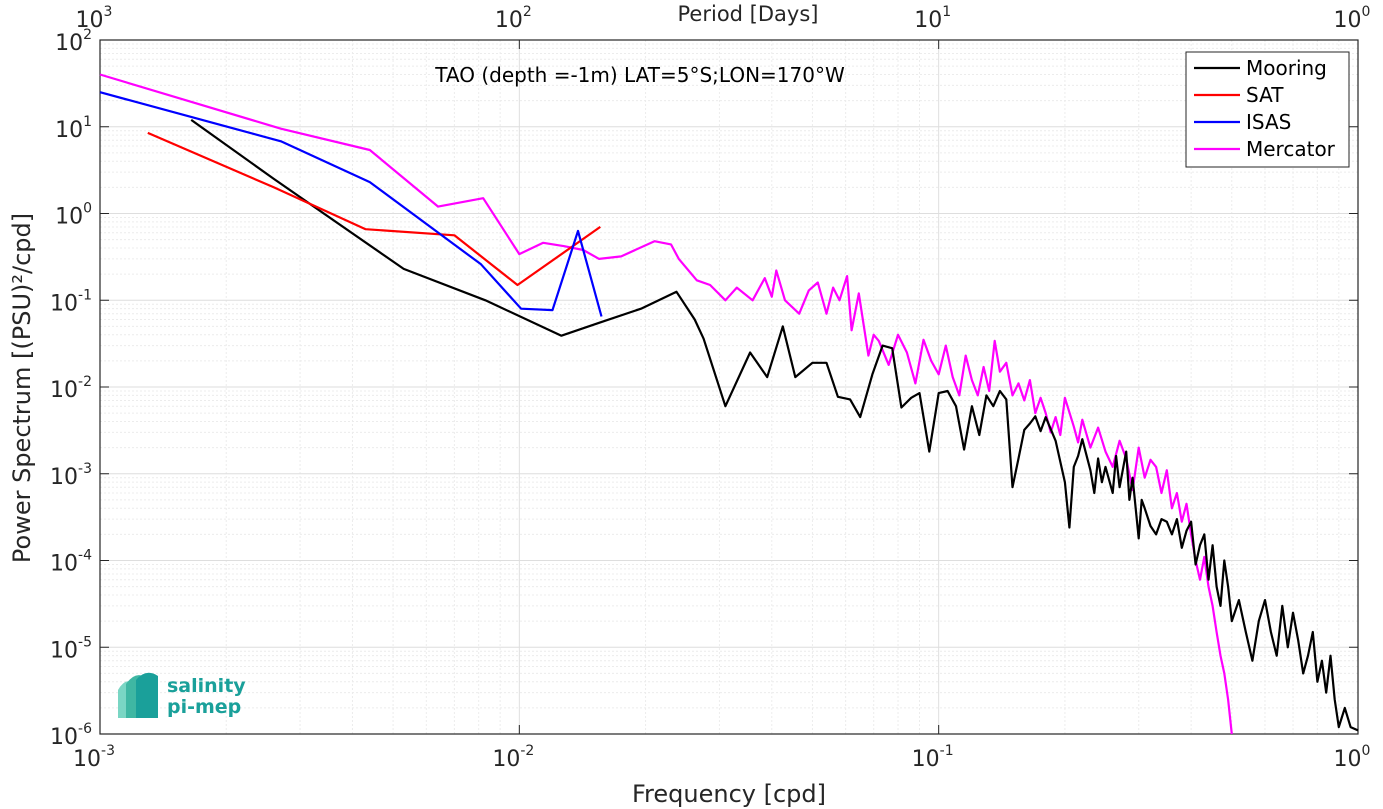 Image resolution: width=1383 pixels, height=809 pixels. Describe the element at coordinates (1286, 68) in the screenshot. I see `legend-label-mooring: Mooring` at that location.